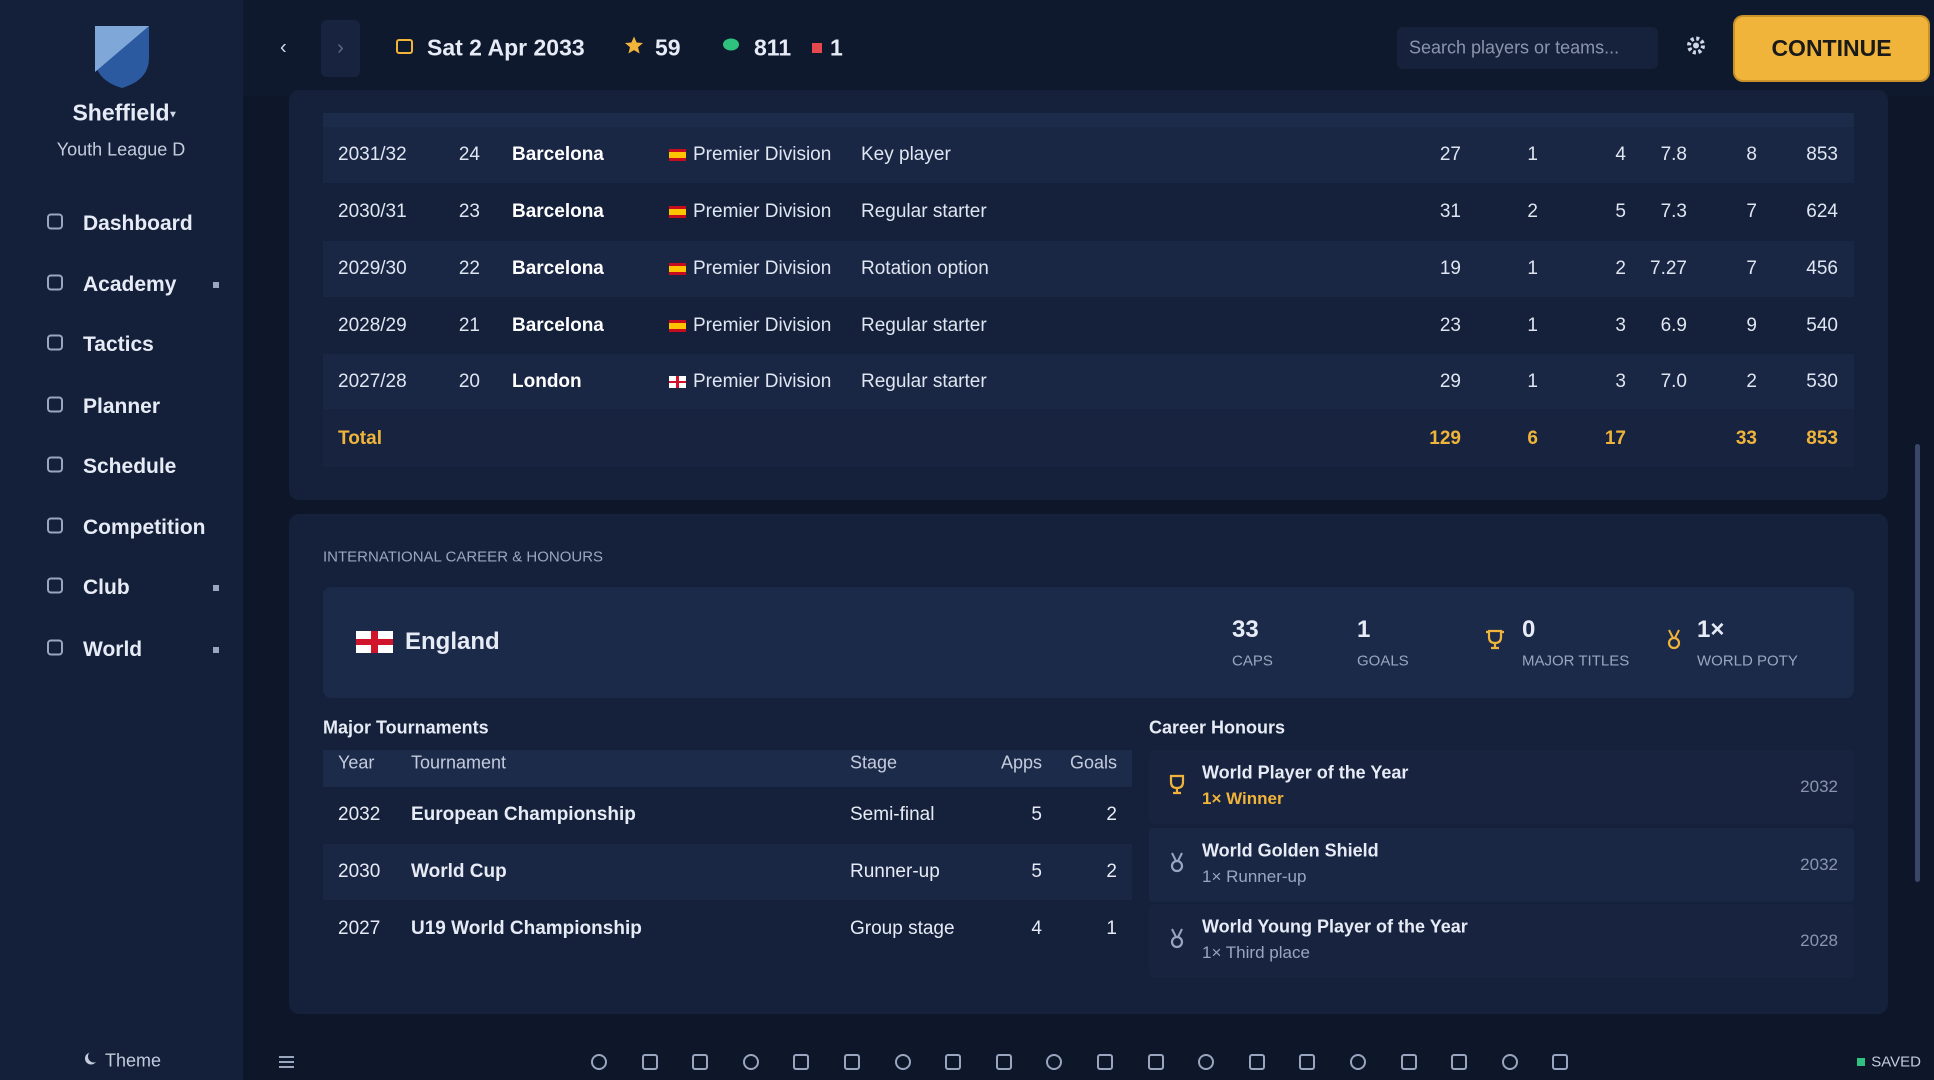 The width and height of the screenshot is (1934, 1080). Describe the element at coordinates (121, 540) in the screenshot. I see `sidebar` at that location.